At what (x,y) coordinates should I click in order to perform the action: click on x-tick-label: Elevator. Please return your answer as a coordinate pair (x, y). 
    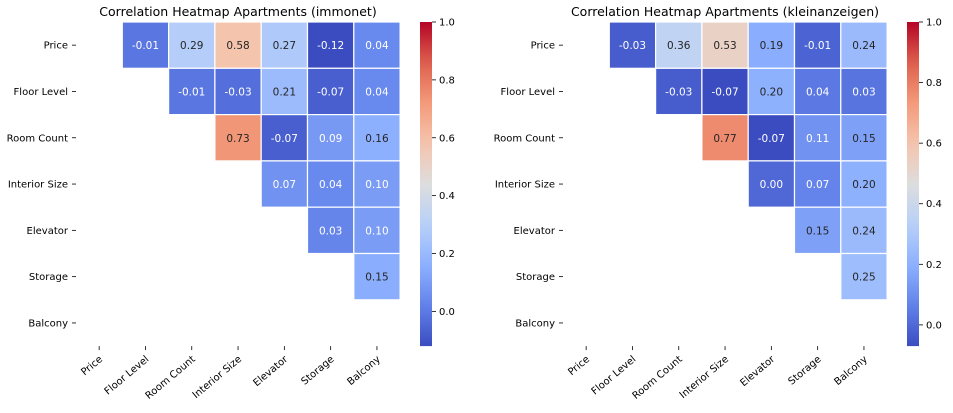
    Looking at the image, I should click on (758, 371).